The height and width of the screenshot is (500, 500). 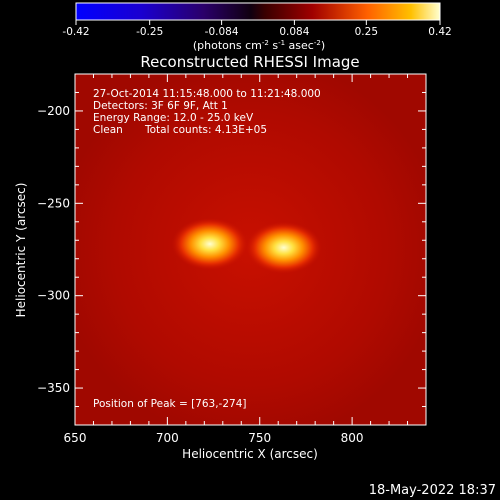 What do you see at coordinates (53, 388) in the screenshot?
I see `y-tick-label: −350` at bounding box center [53, 388].